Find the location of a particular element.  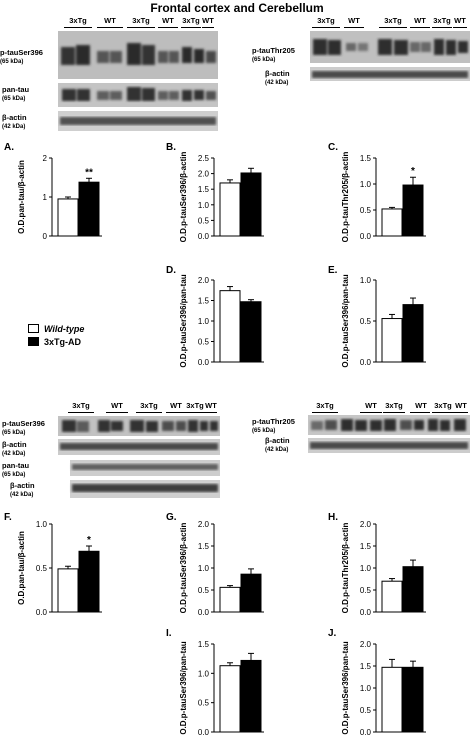

legend-label: Wild-type is located at coordinates (64, 328).